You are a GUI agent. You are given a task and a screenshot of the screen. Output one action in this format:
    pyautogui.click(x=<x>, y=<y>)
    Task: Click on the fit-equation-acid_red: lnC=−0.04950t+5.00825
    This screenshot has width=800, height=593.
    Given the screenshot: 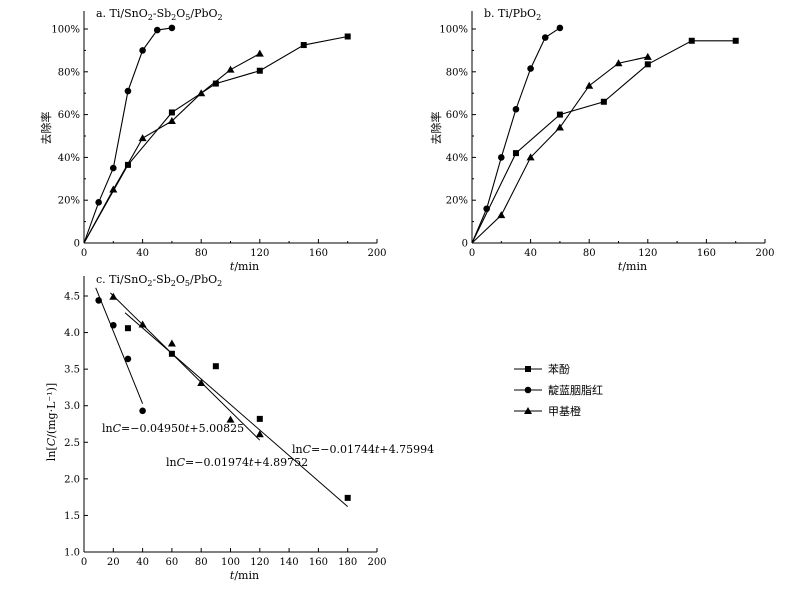 What is the action you would take?
    pyautogui.click(x=173, y=428)
    